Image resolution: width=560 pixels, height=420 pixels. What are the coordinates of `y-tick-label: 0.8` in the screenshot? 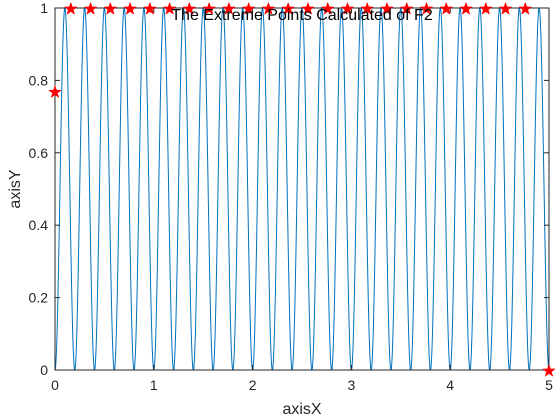 It's located at (39, 80).